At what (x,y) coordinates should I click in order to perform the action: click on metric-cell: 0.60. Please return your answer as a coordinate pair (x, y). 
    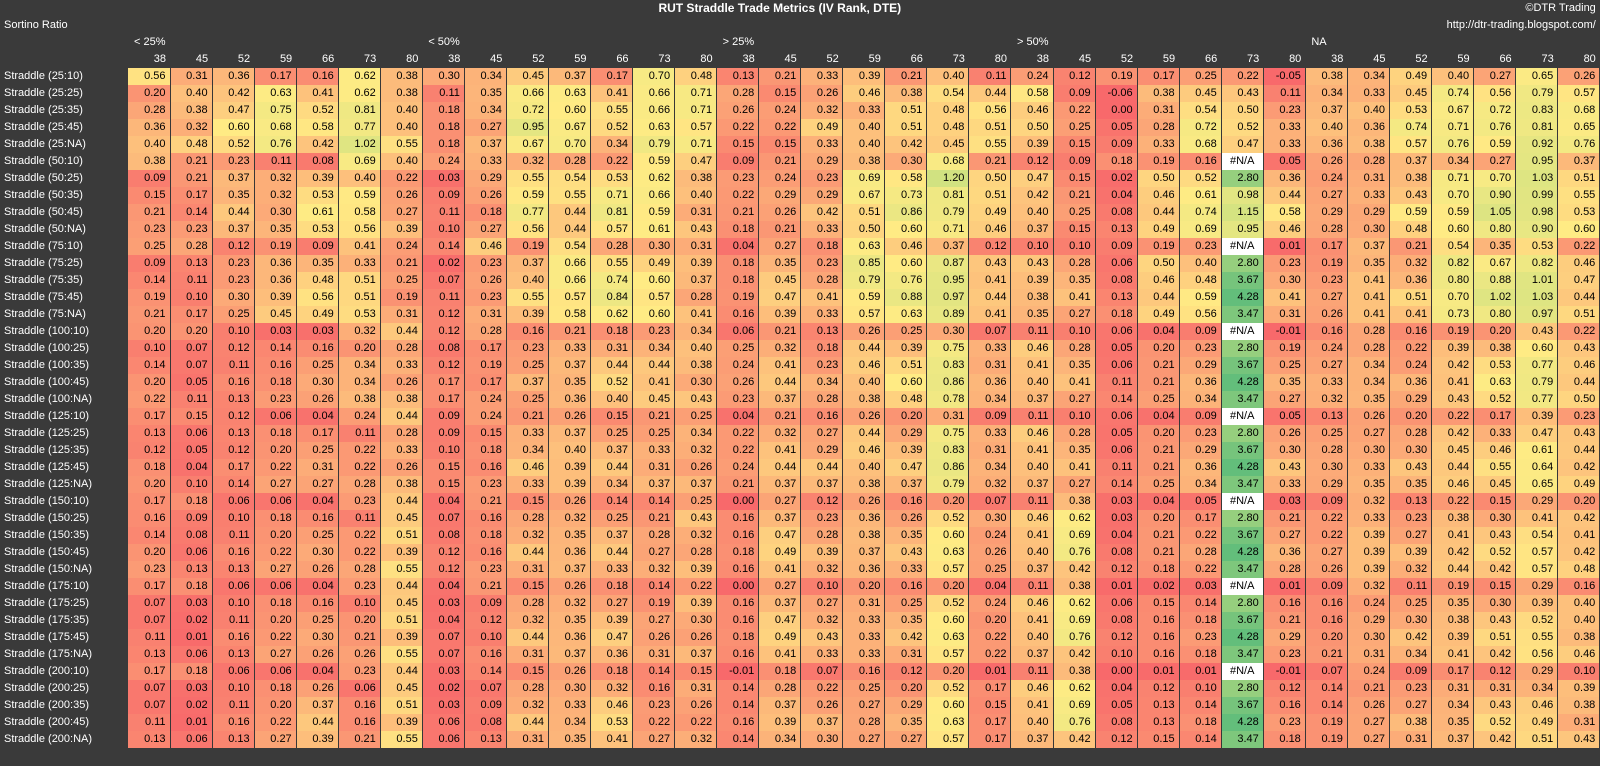
    Looking at the image, I should click on (654, 280).